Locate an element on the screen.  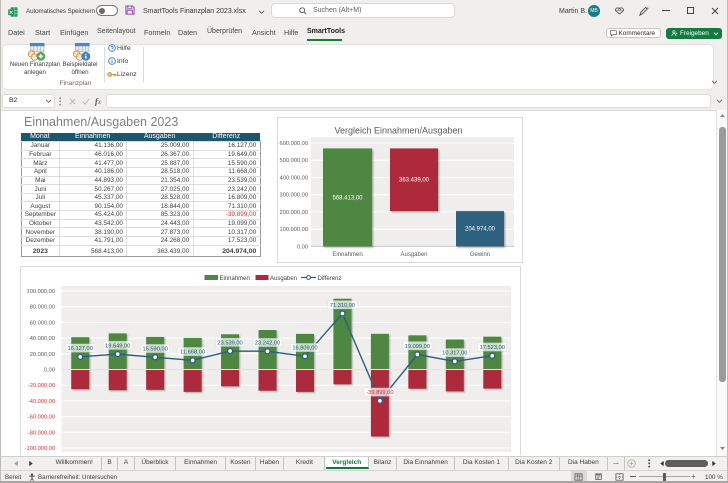
svg-text: 23.539,00 is located at coordinates (229, 343).